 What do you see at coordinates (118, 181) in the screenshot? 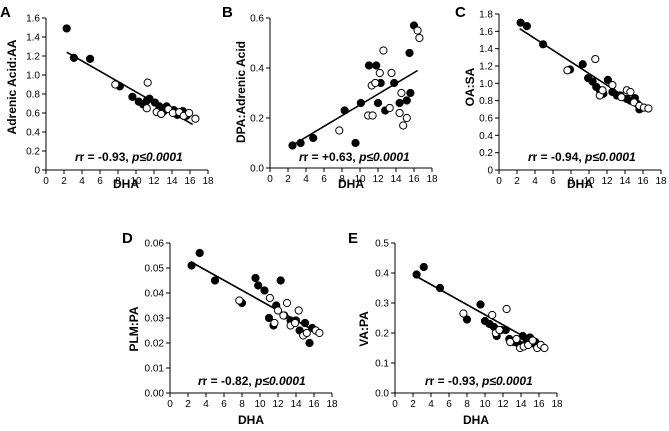
I see `panel-a-x-tick-label: 8` at bounding box center [118, 181].